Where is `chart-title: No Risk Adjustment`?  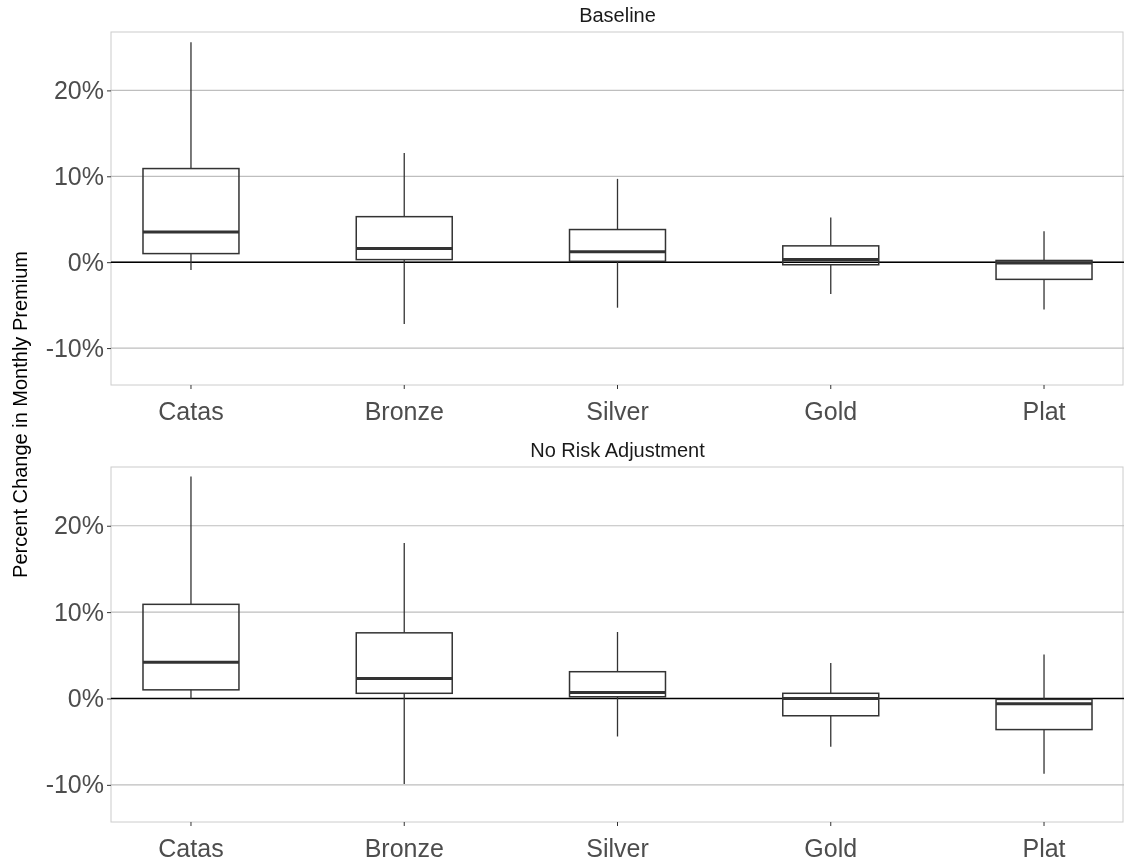
chart-title: No Risk Adjustment is located at coordinates (618, 450).